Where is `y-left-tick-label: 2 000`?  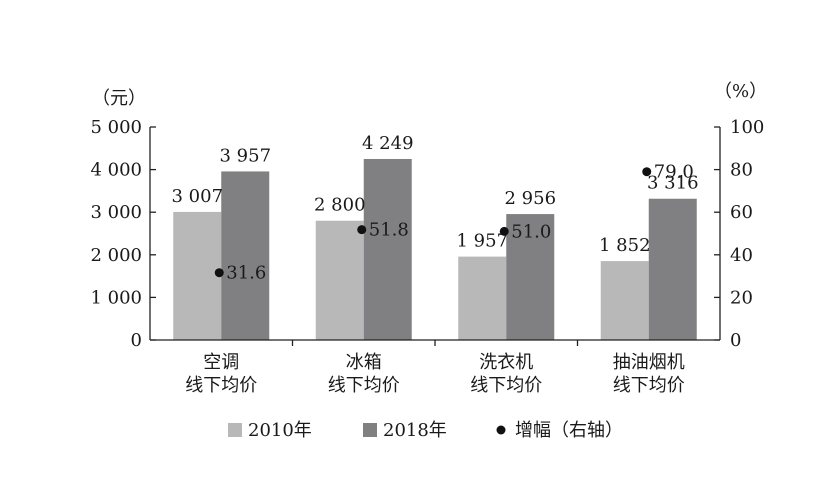
y-left-tick-label: 2 000 is located at coordinates (116, 255).